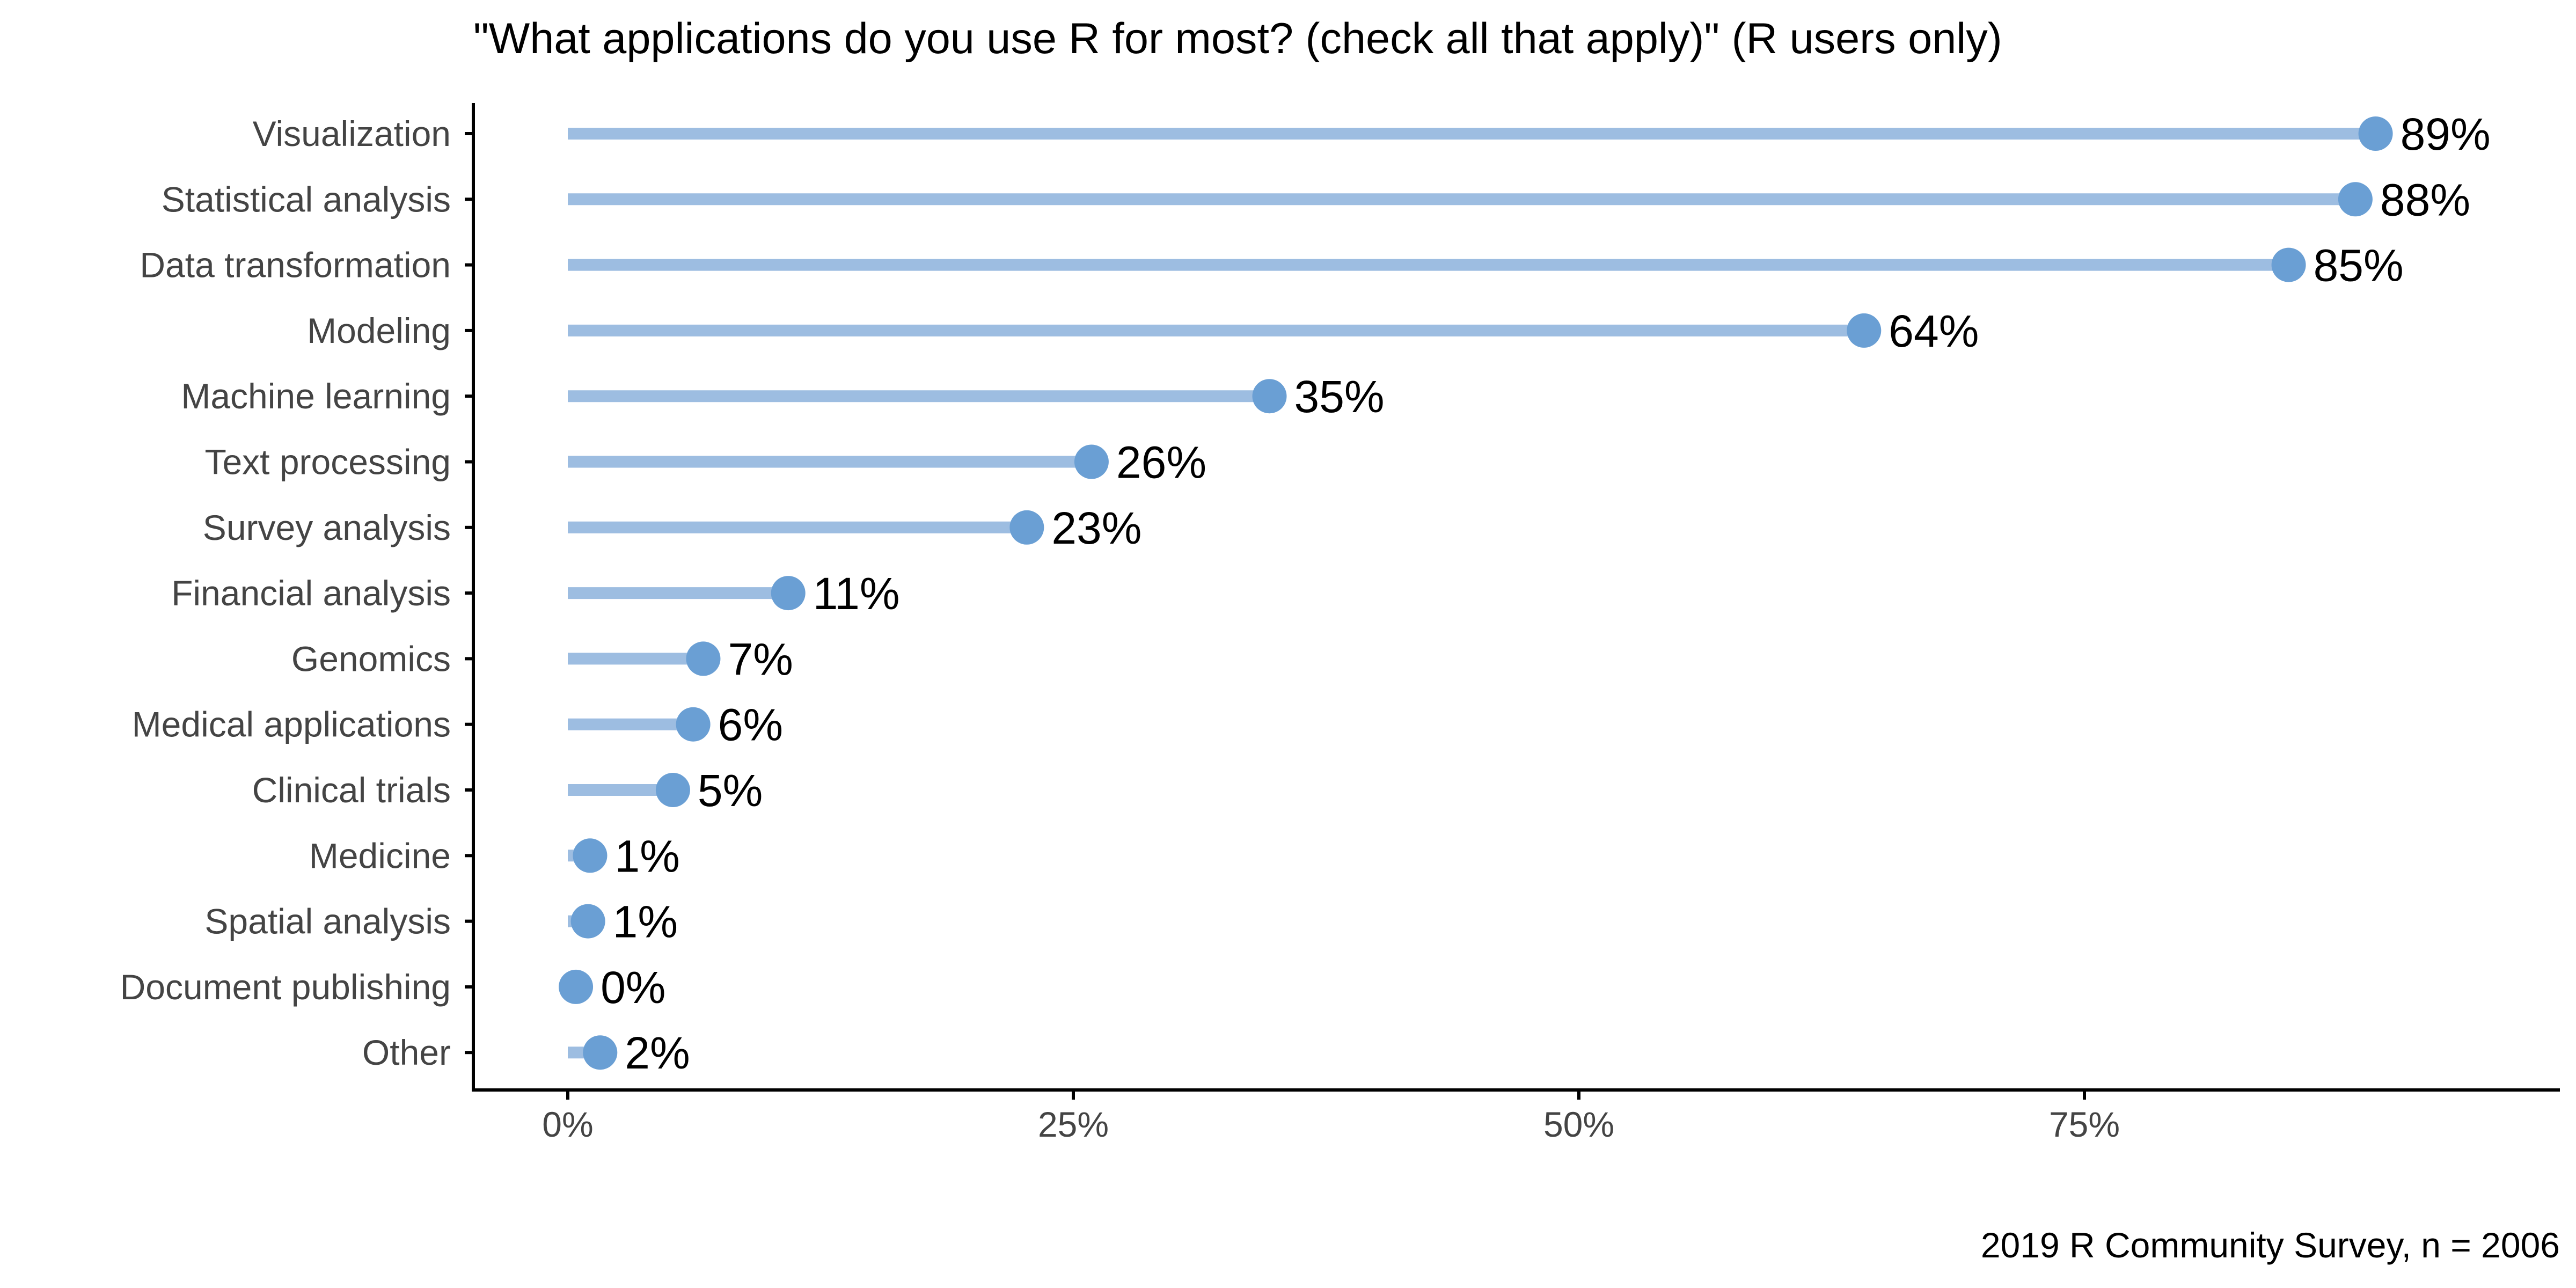  What do you see at coordinates (406, 1052) in the screenshot?
I see `y-tick-label: Other` at bounding box center [406, 1052].